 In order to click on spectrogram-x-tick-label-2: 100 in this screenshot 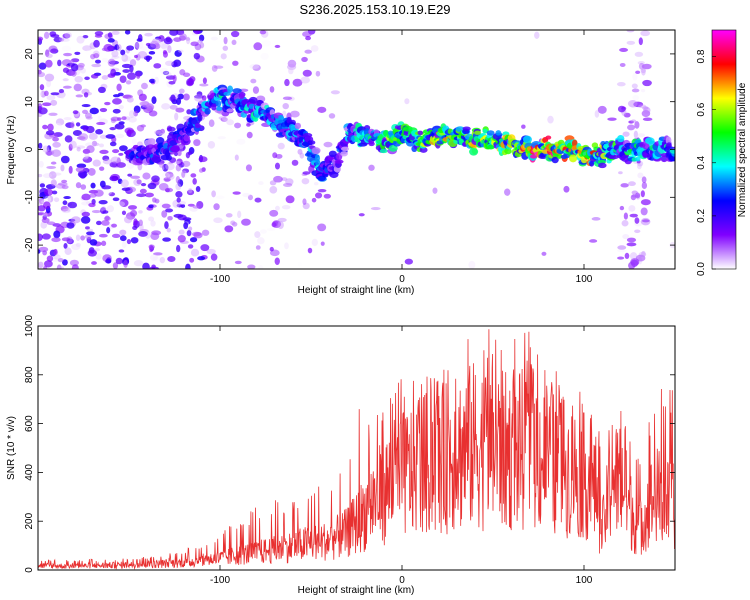, I will do `click(584, 279)`.